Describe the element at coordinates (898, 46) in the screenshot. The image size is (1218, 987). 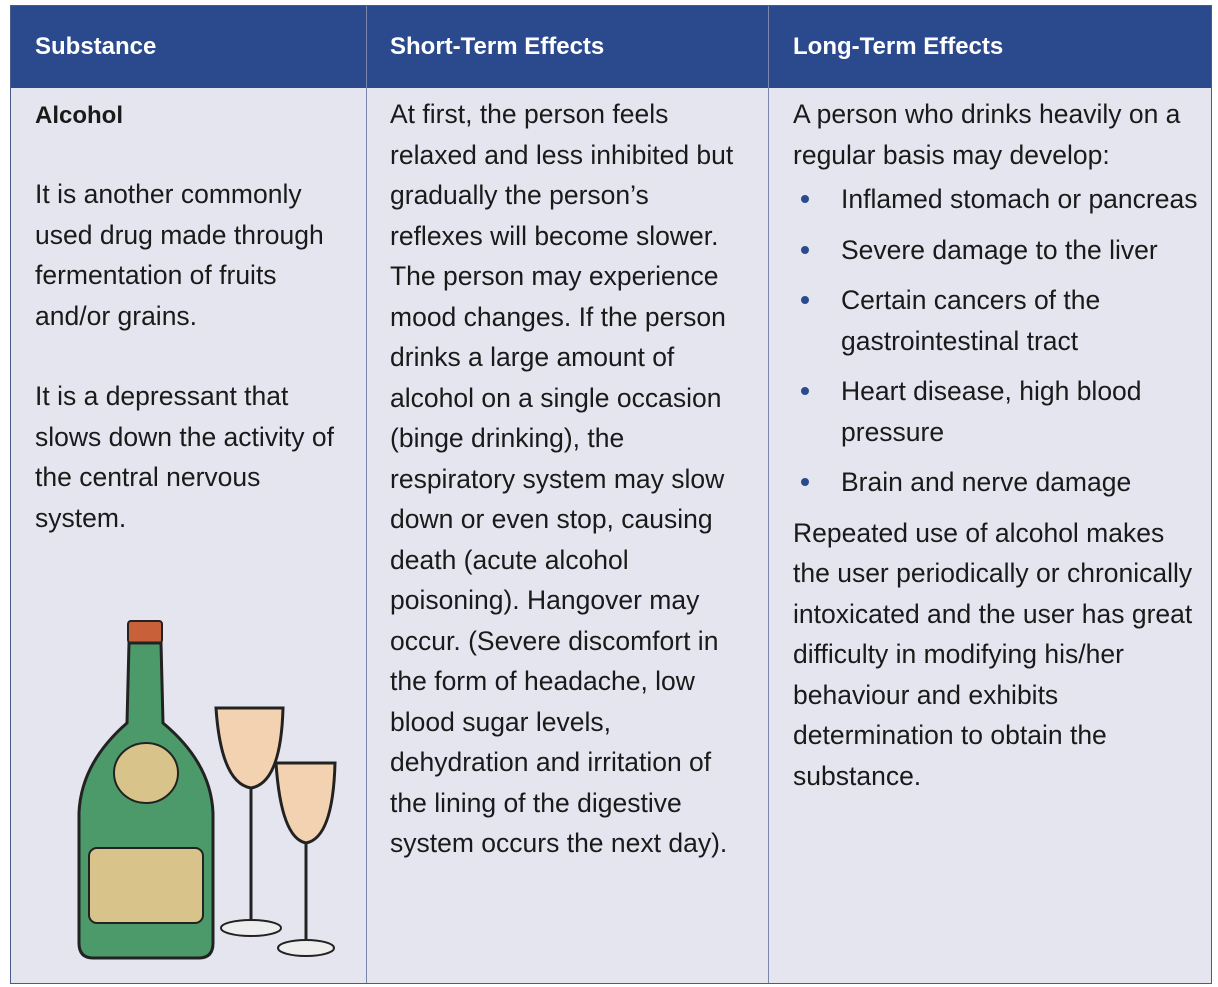
I see `header-cell: Long-Term Effects` at that location.